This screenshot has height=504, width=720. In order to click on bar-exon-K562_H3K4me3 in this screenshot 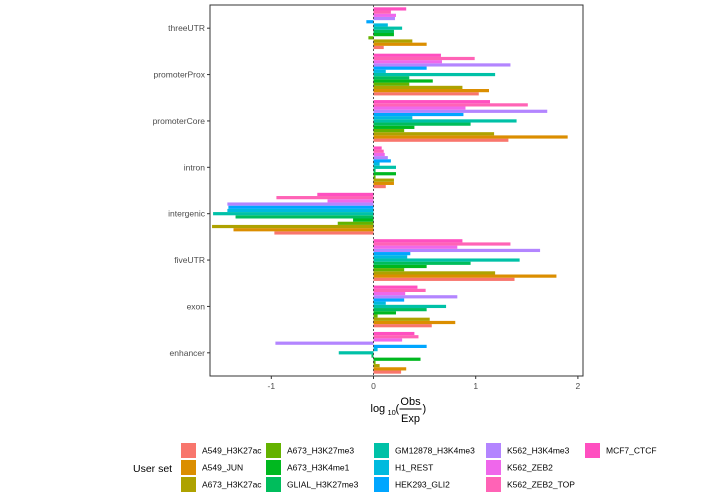, I will do `click(415, 297)`.